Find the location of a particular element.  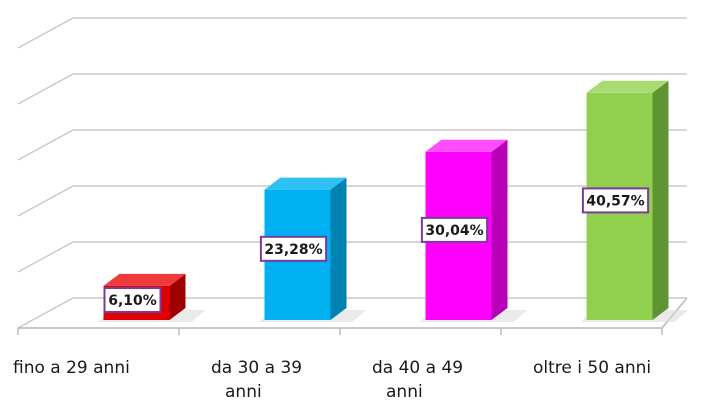

data-label-text: 6,10% is located at coordinates (132, 301).